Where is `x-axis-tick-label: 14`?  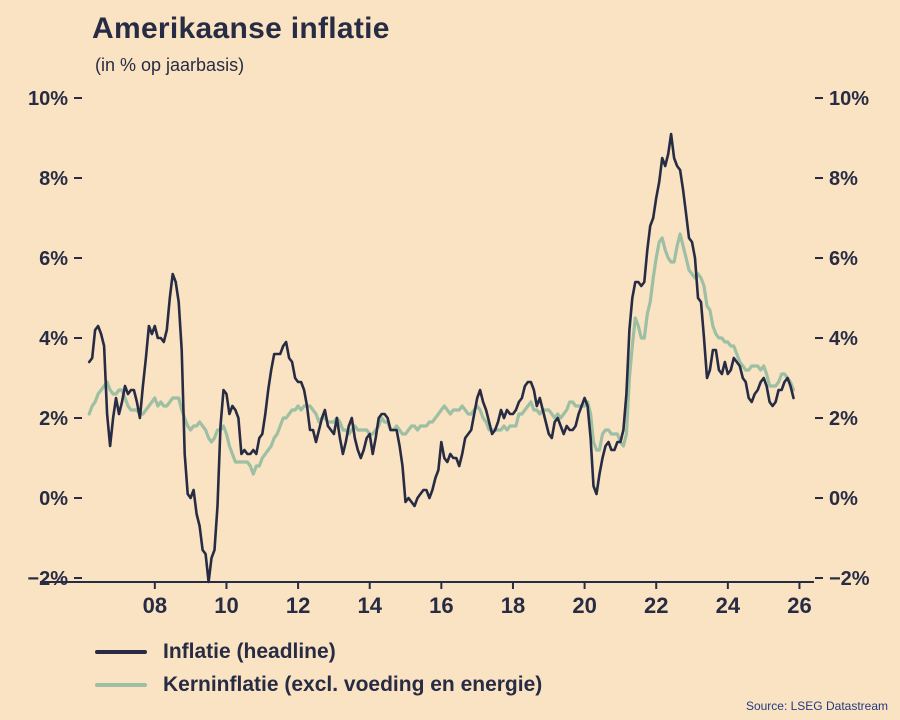 x-axis-tick-label: 14 is located at coordinates (369, 605).